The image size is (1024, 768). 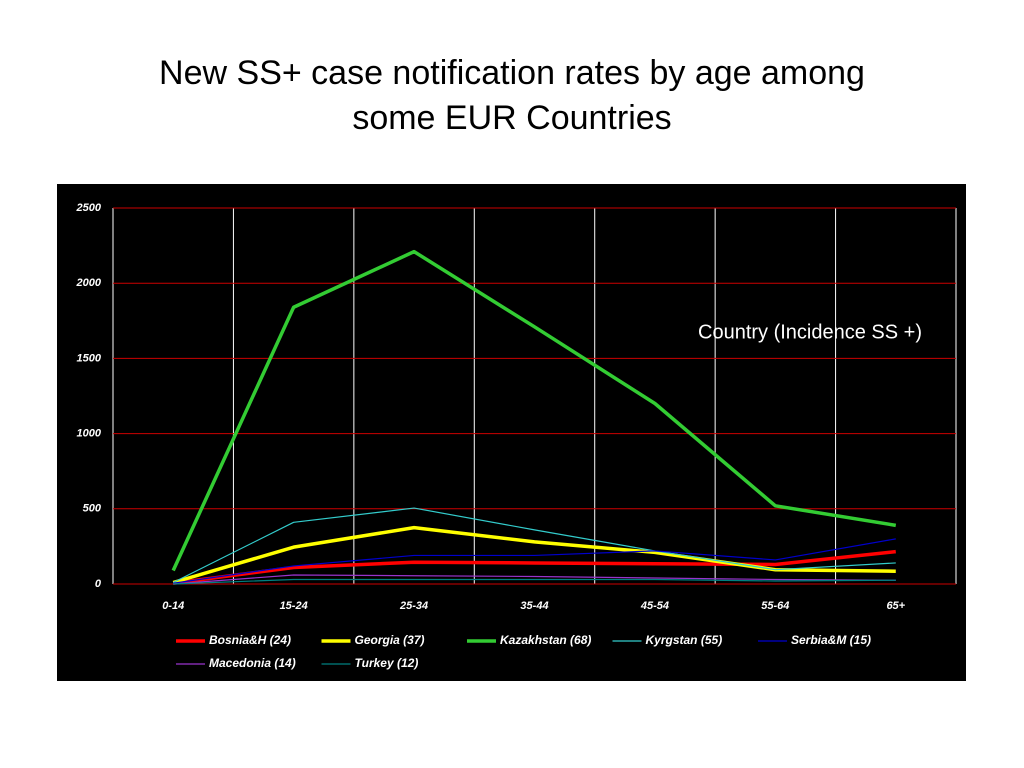 What do you see at coordinates (387, 663) in the screenshot?
I see `legend-label: Turkey (12)` at bounding box center [387, 663].